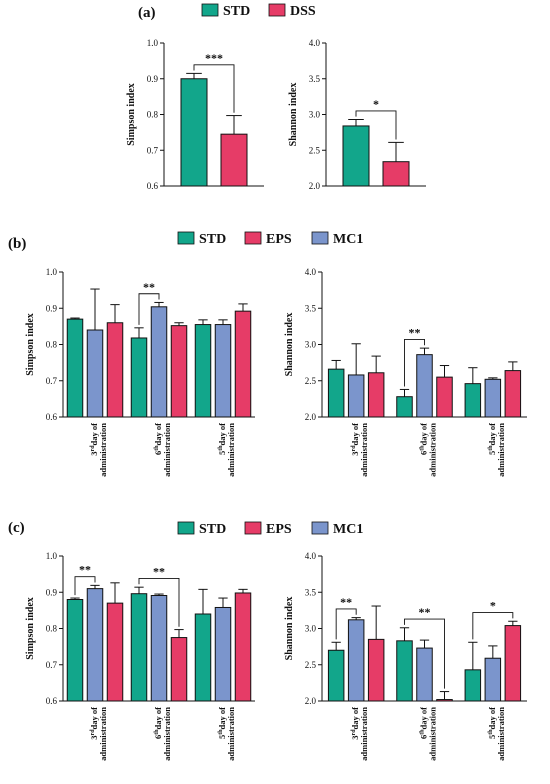  I want to click on significance-bracket: *, so click(493, 619).